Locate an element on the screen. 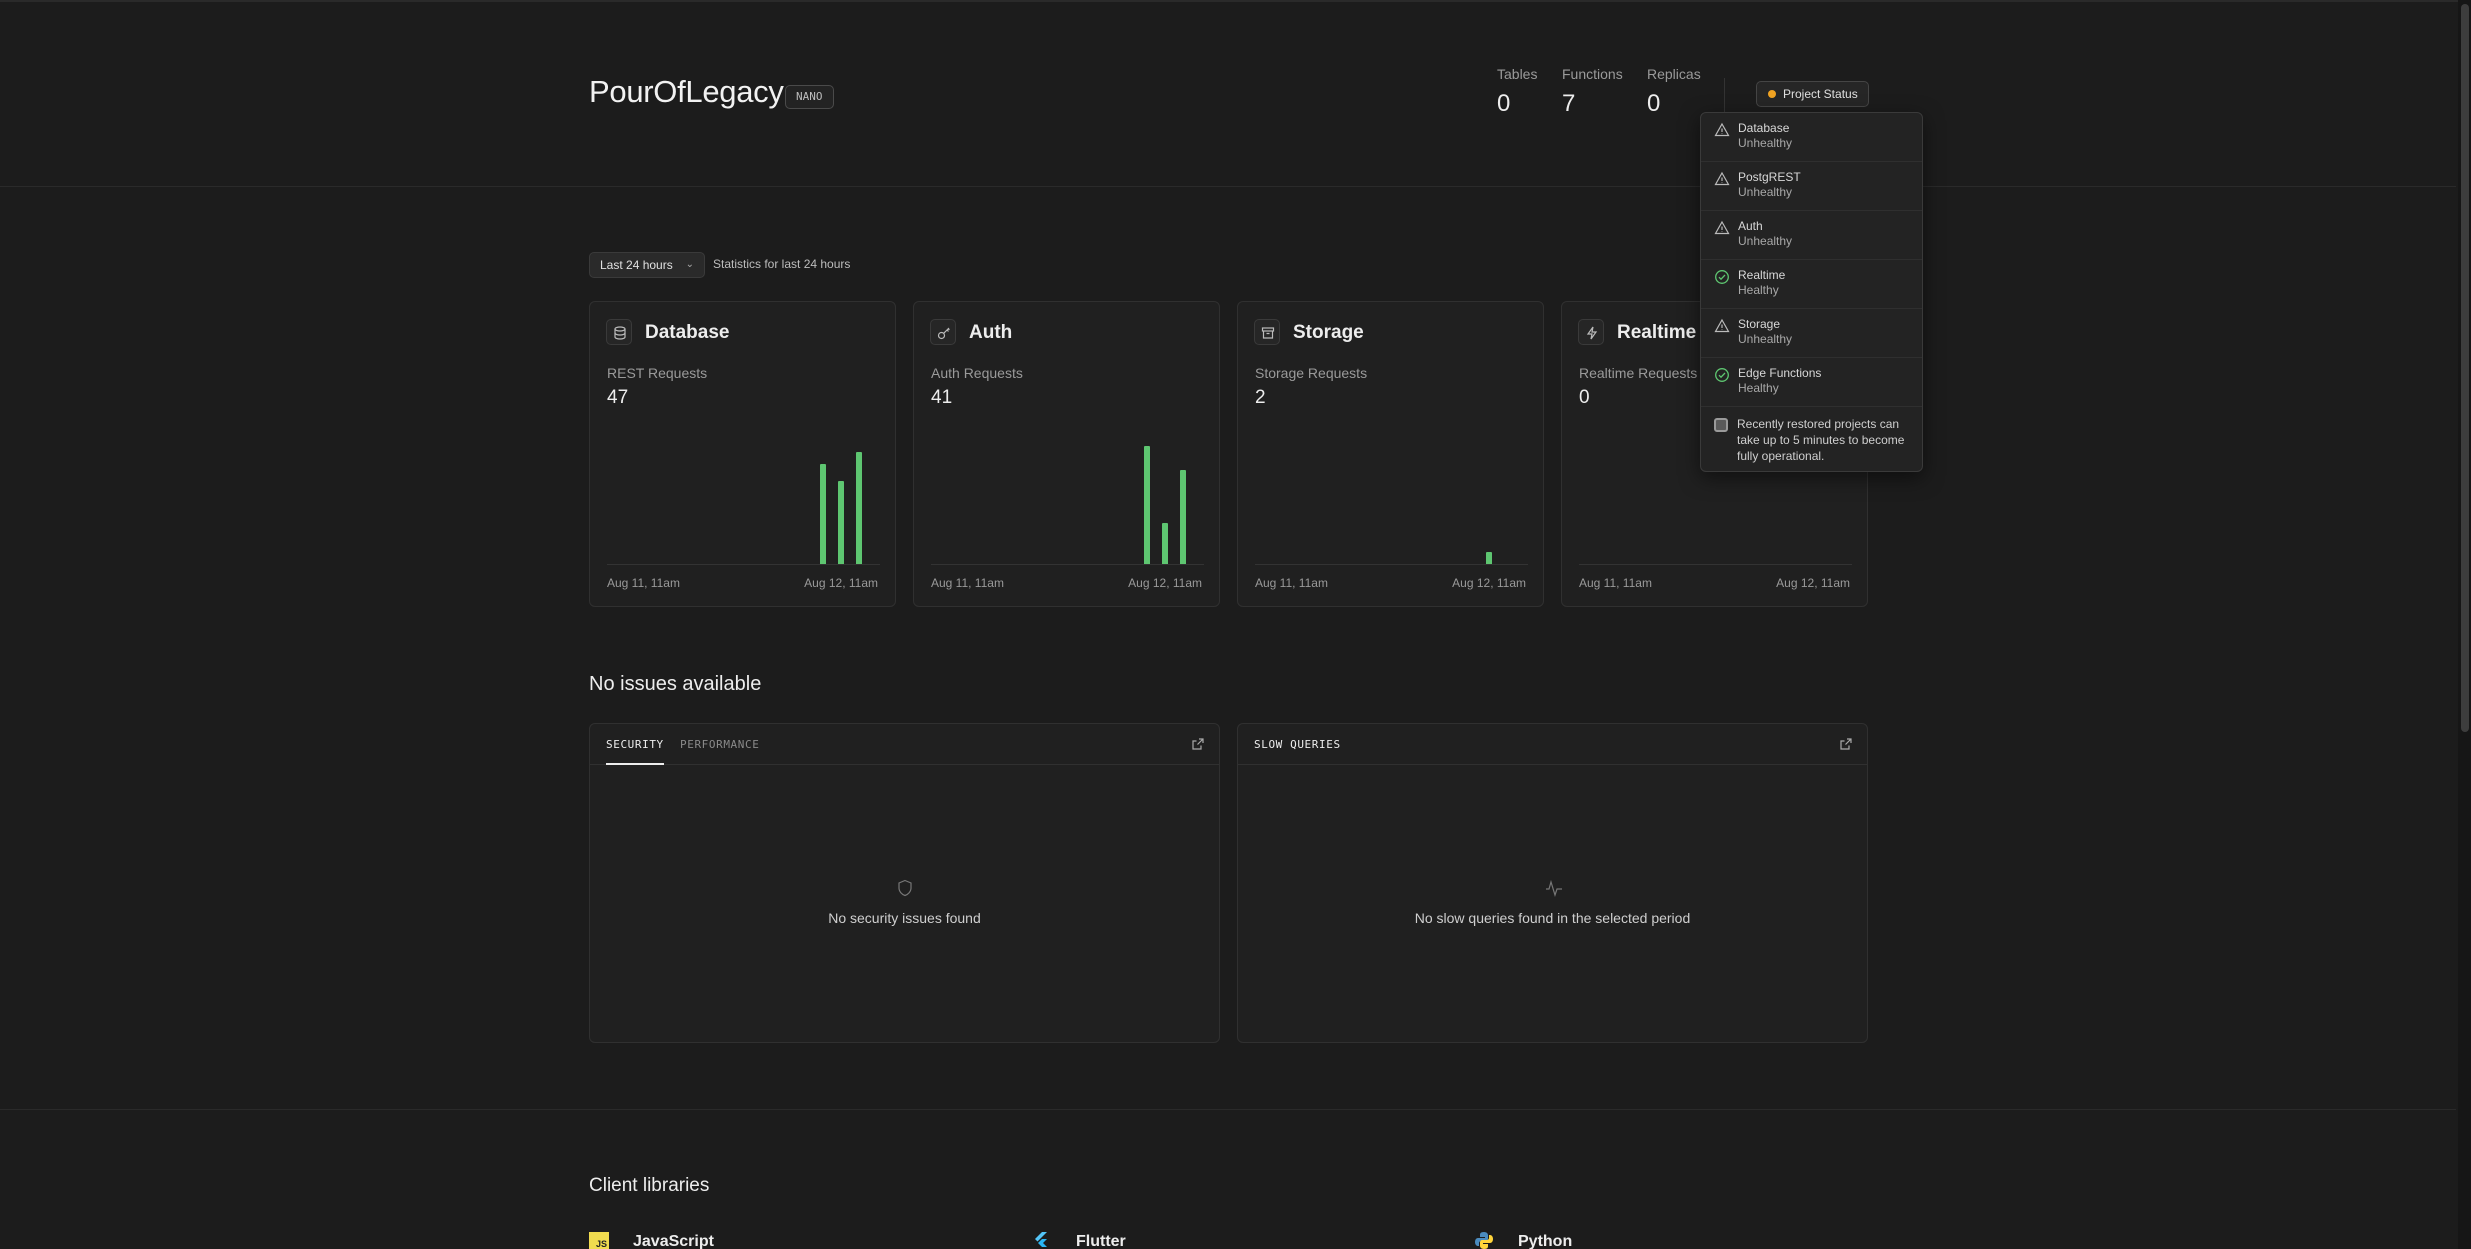 The height and width of the screenshot is (1249, 2471). time-range-select: Last 24 hours ⌄ is located at coordinates (647, 265).